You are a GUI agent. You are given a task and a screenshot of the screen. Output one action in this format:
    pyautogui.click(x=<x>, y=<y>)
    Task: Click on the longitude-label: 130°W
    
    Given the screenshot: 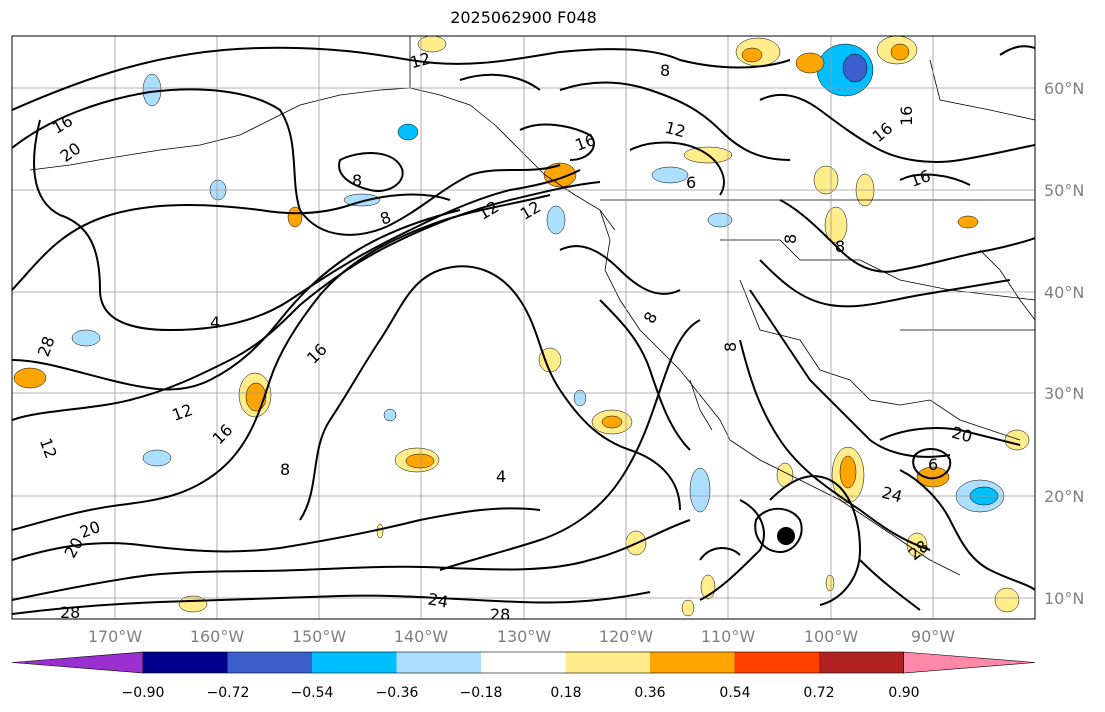 What is the action you would take?
    pyautogui.click(x=524, y=636)
    